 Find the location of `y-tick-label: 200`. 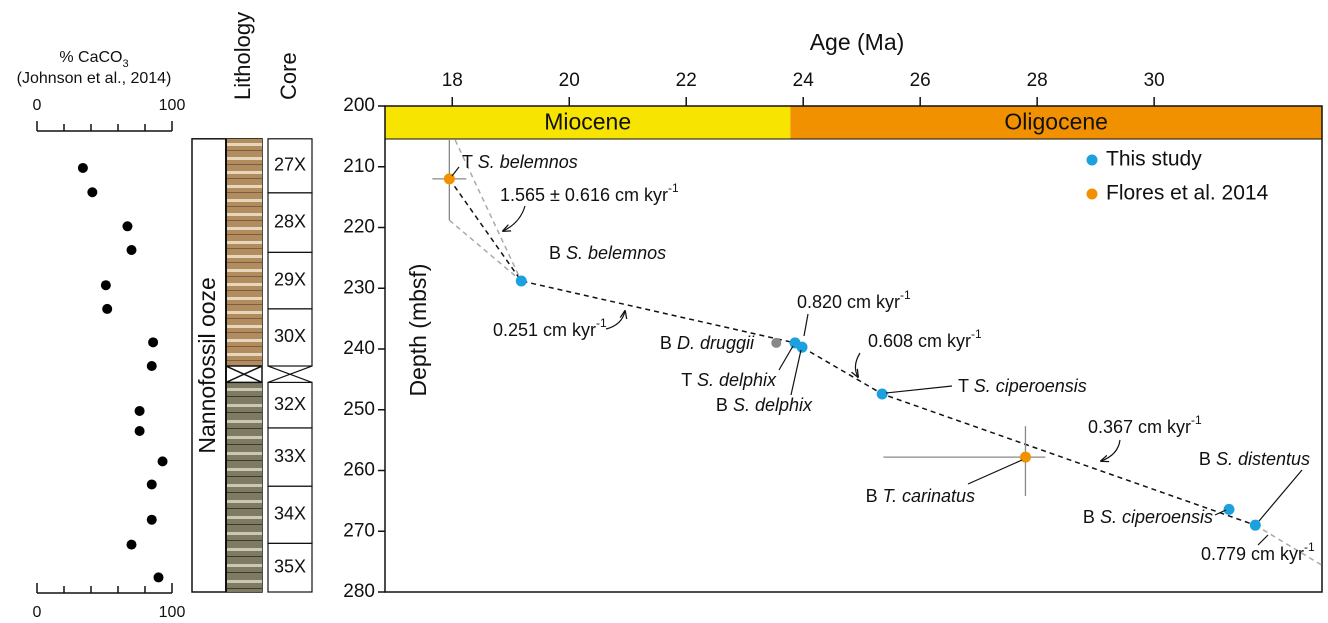

y-tick-label: 200 is located at coordinates (359, 105).